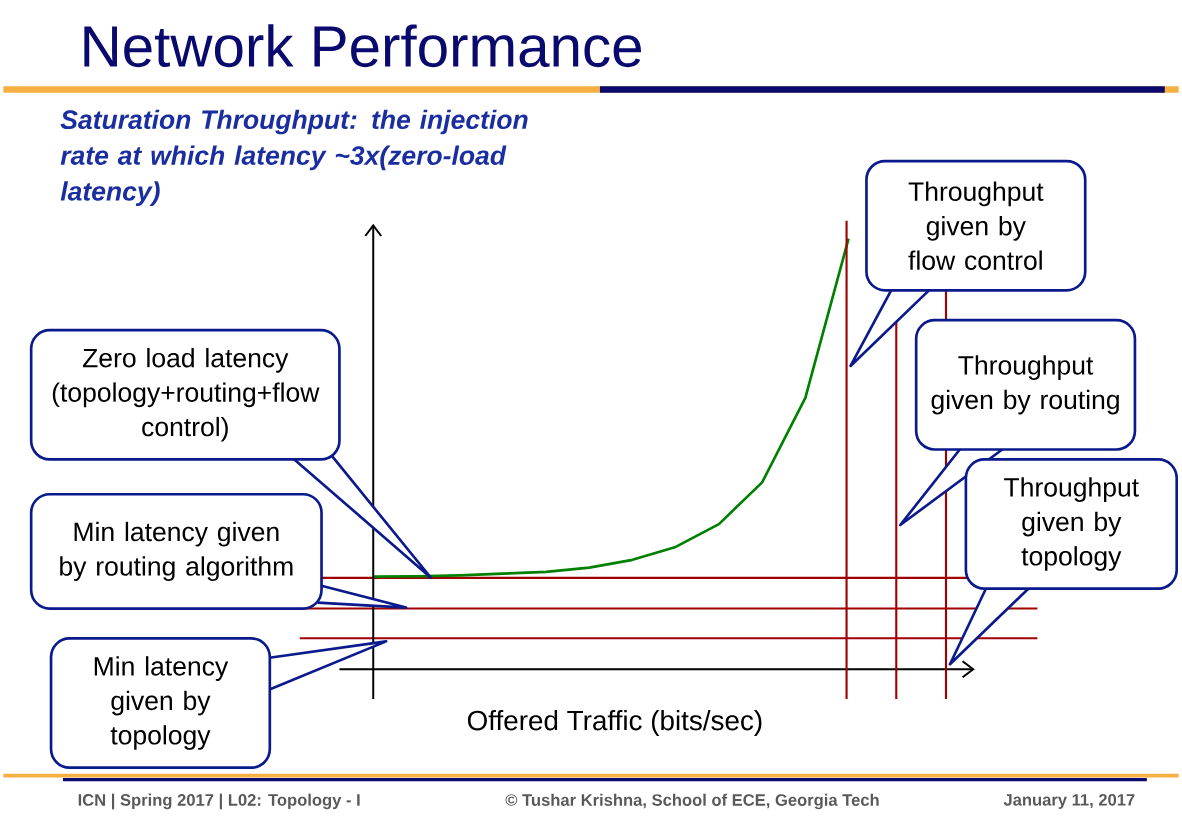  Describe the element at coordinates (1071, 524) in the screenshot. I see `text: Throughput given by topology` at that location.